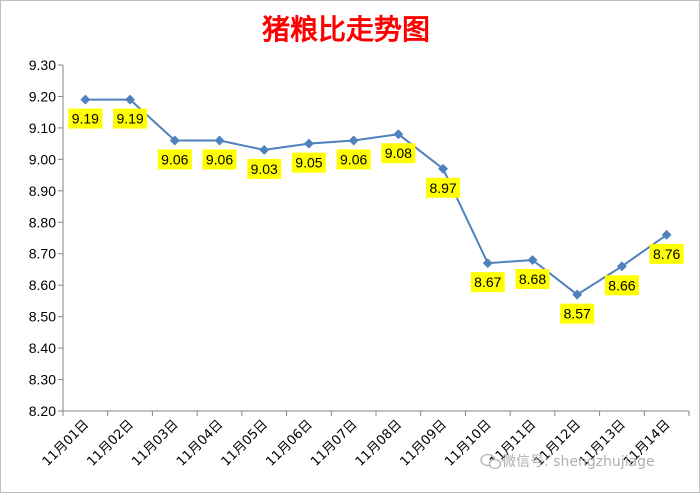  What do you see at coordinates (424, 443) in the screenshot?
I see `x-tick-label: 11月09日` at bounding box center [424, 443].